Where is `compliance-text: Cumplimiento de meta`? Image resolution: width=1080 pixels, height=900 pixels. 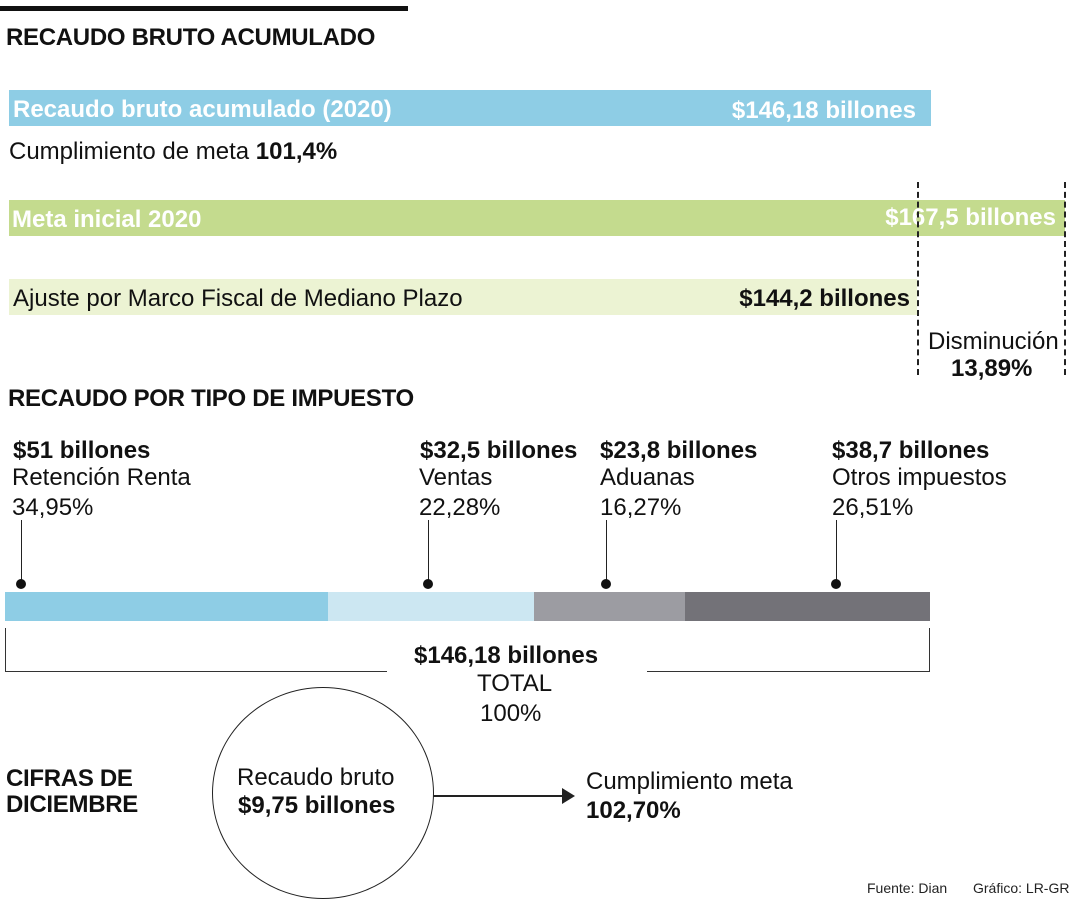 compliance-text: Cumplimiento de meta is located at coordinates (129, 151).